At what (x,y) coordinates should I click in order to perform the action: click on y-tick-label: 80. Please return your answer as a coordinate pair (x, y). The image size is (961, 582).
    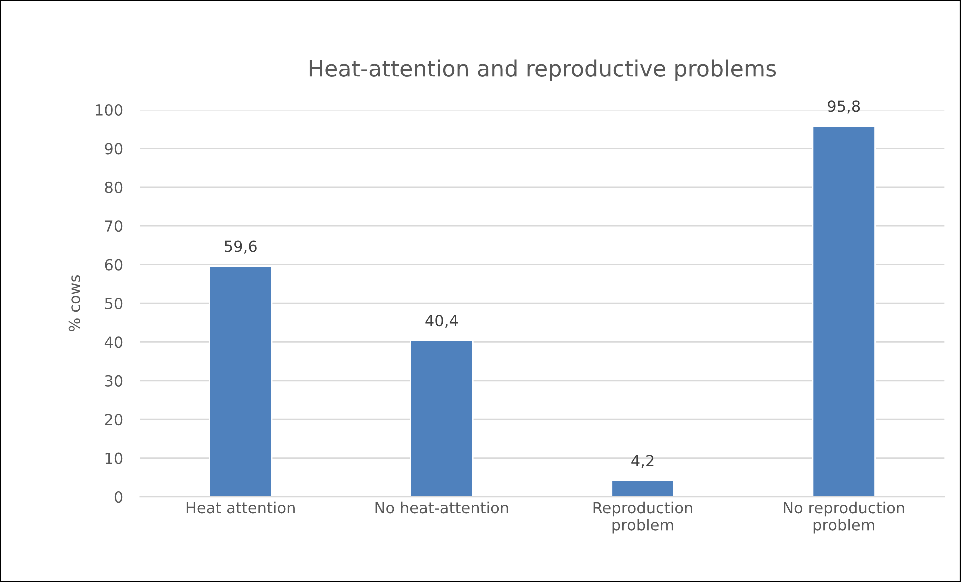
    Looking at the image, I should click on (114, 188).